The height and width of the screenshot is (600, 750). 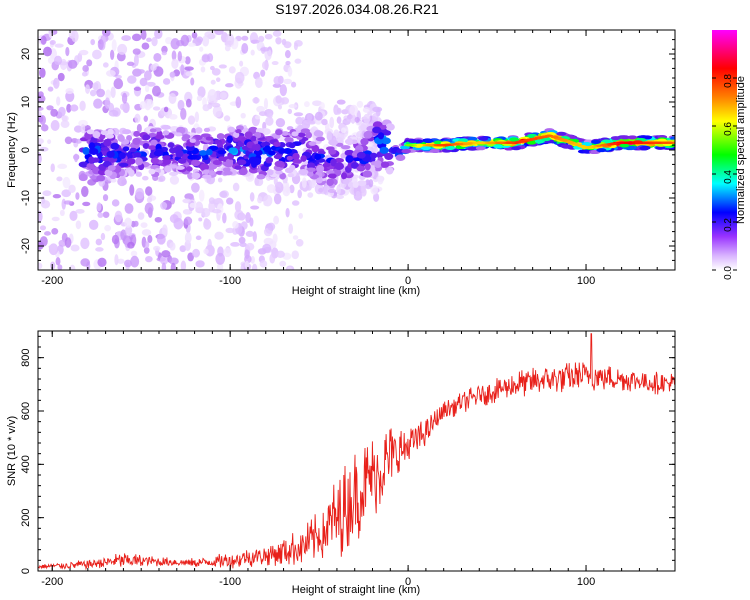 I want to click on snr-x-label: Height of straight line (km), so click(x=356, y=590).